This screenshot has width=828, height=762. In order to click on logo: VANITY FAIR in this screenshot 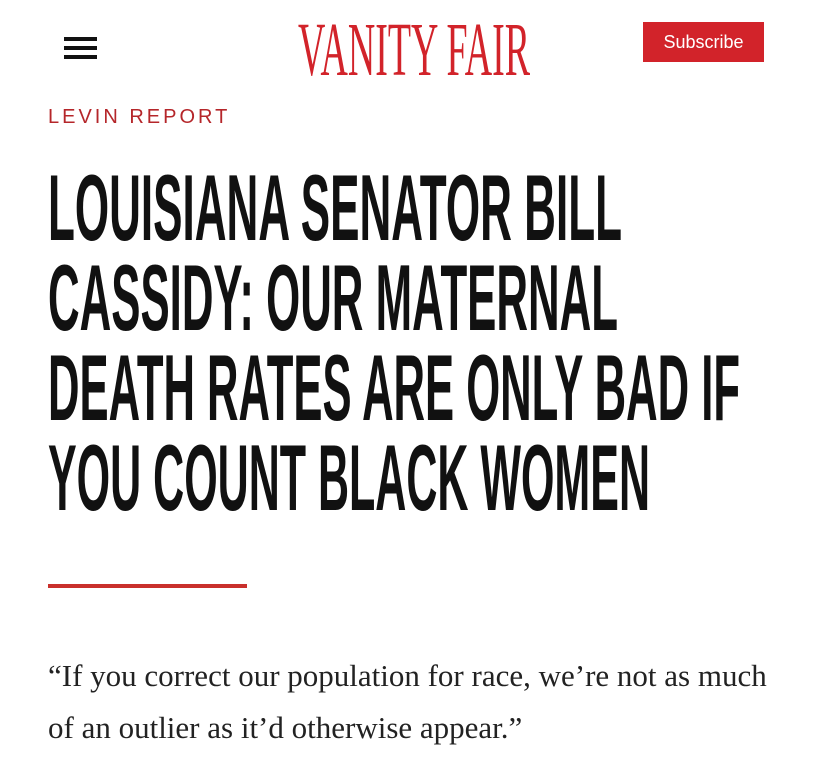, I will do `click(414, 50)`.